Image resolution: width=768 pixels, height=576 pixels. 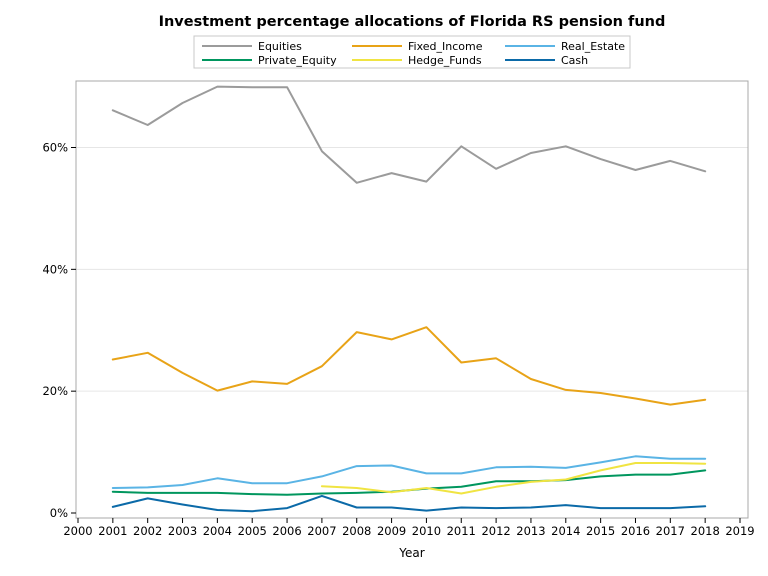 I want to click on legend-label-equities: Equities, so click(x=280, y=46).